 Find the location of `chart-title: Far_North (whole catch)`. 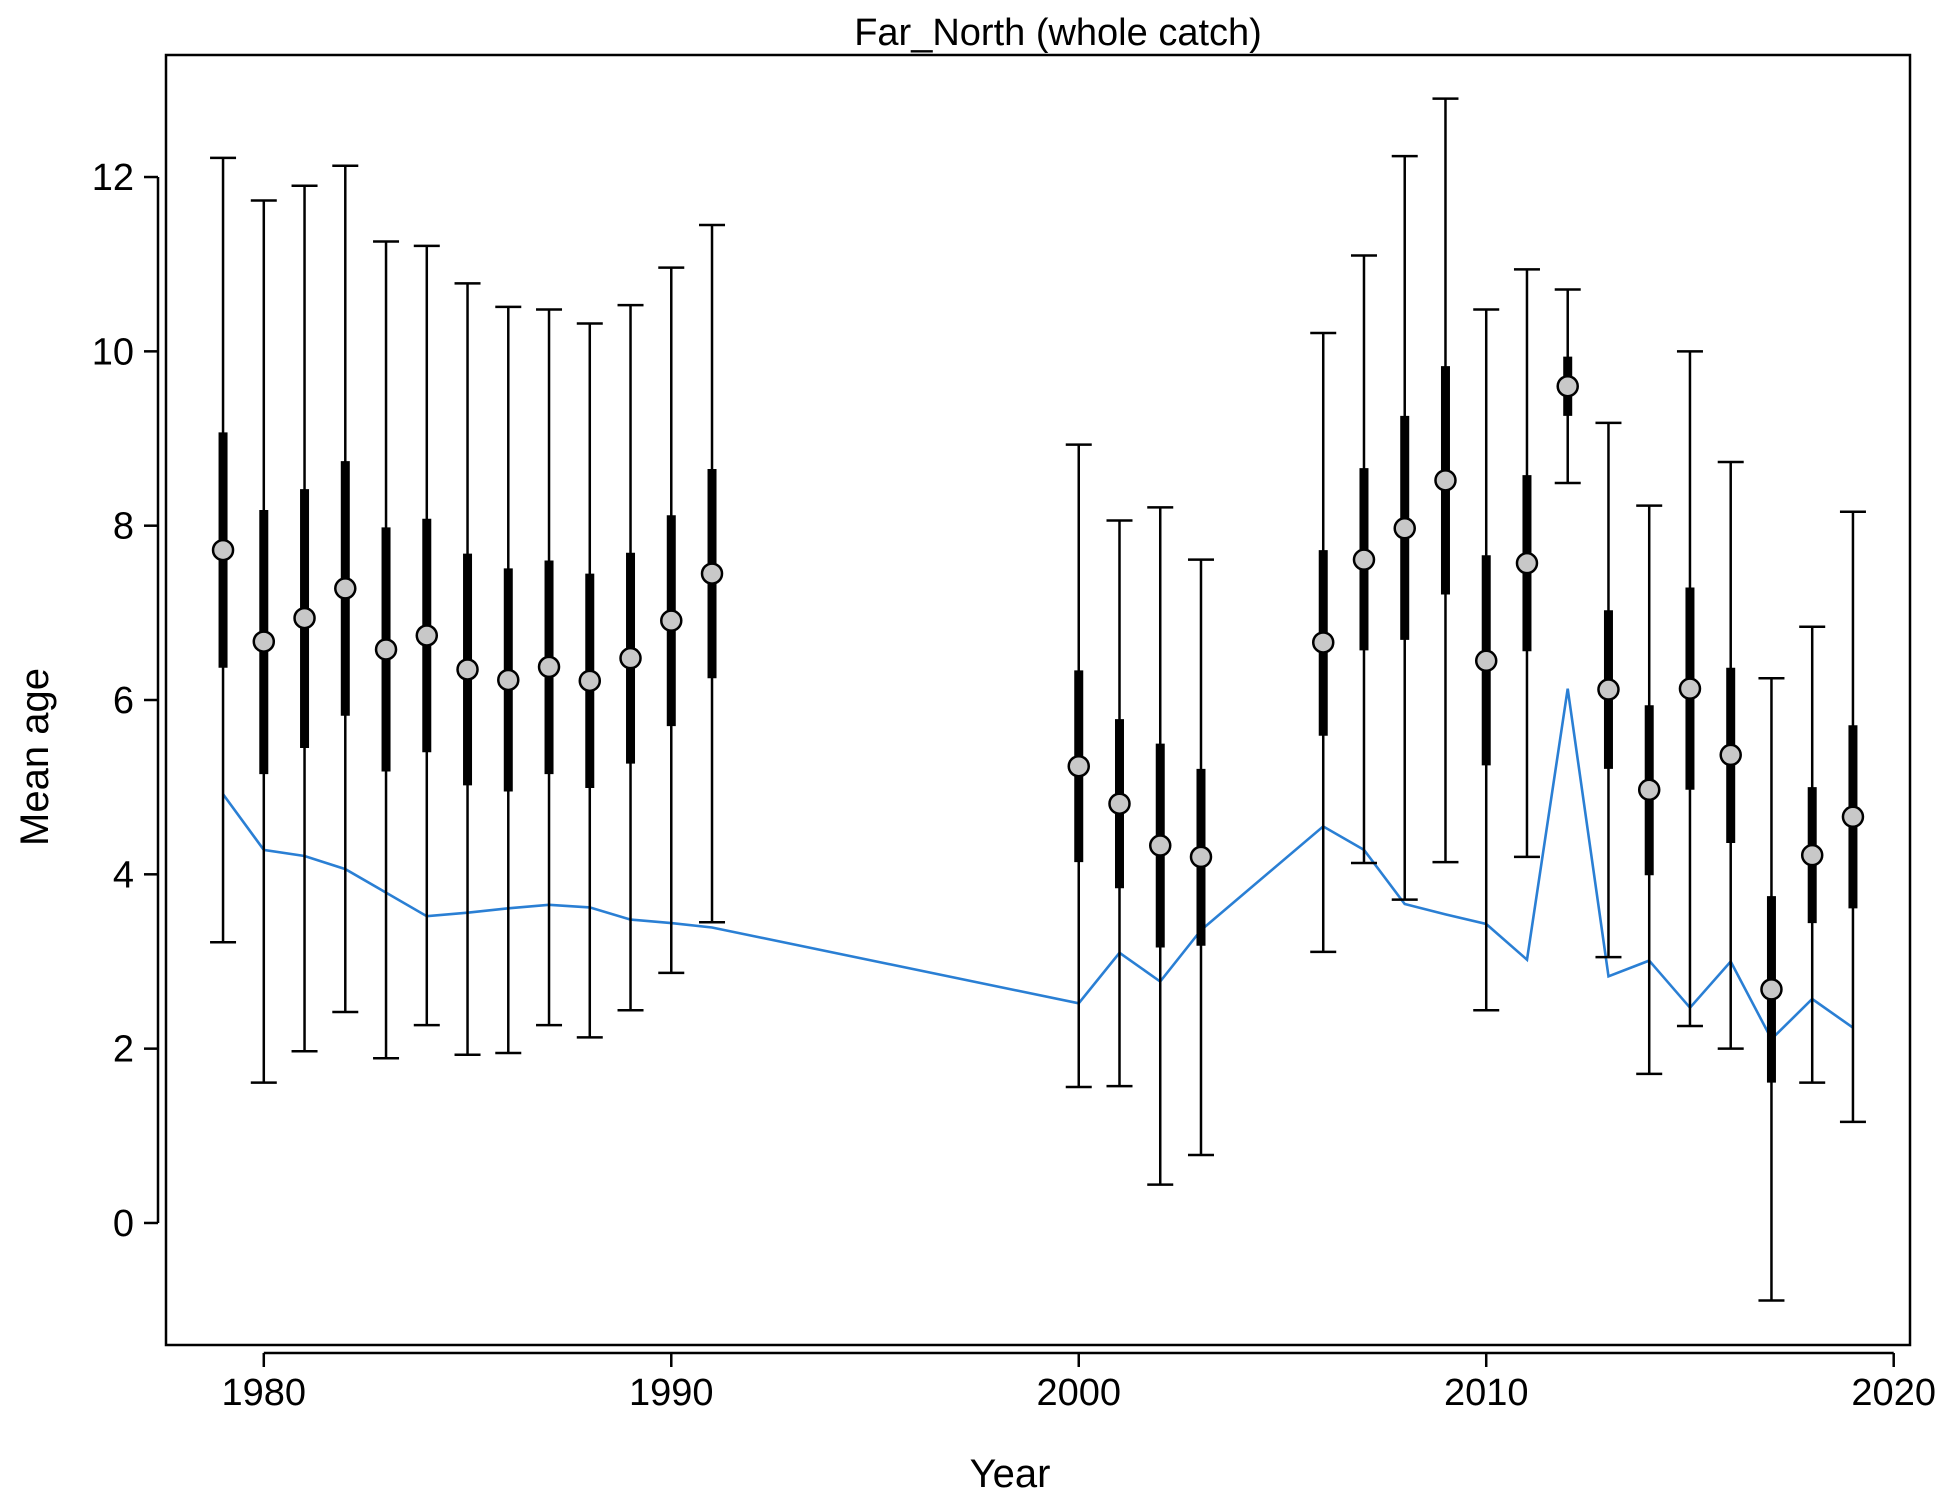

chart-title: Far_North (whole catch) is located at coordinates (1058, 33).